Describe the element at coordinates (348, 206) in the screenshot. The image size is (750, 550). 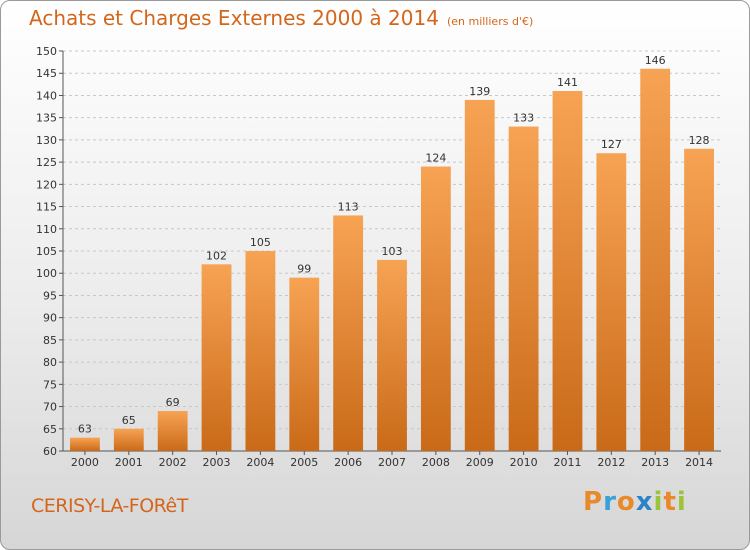
I see `data-label-2006: 113` at that location.